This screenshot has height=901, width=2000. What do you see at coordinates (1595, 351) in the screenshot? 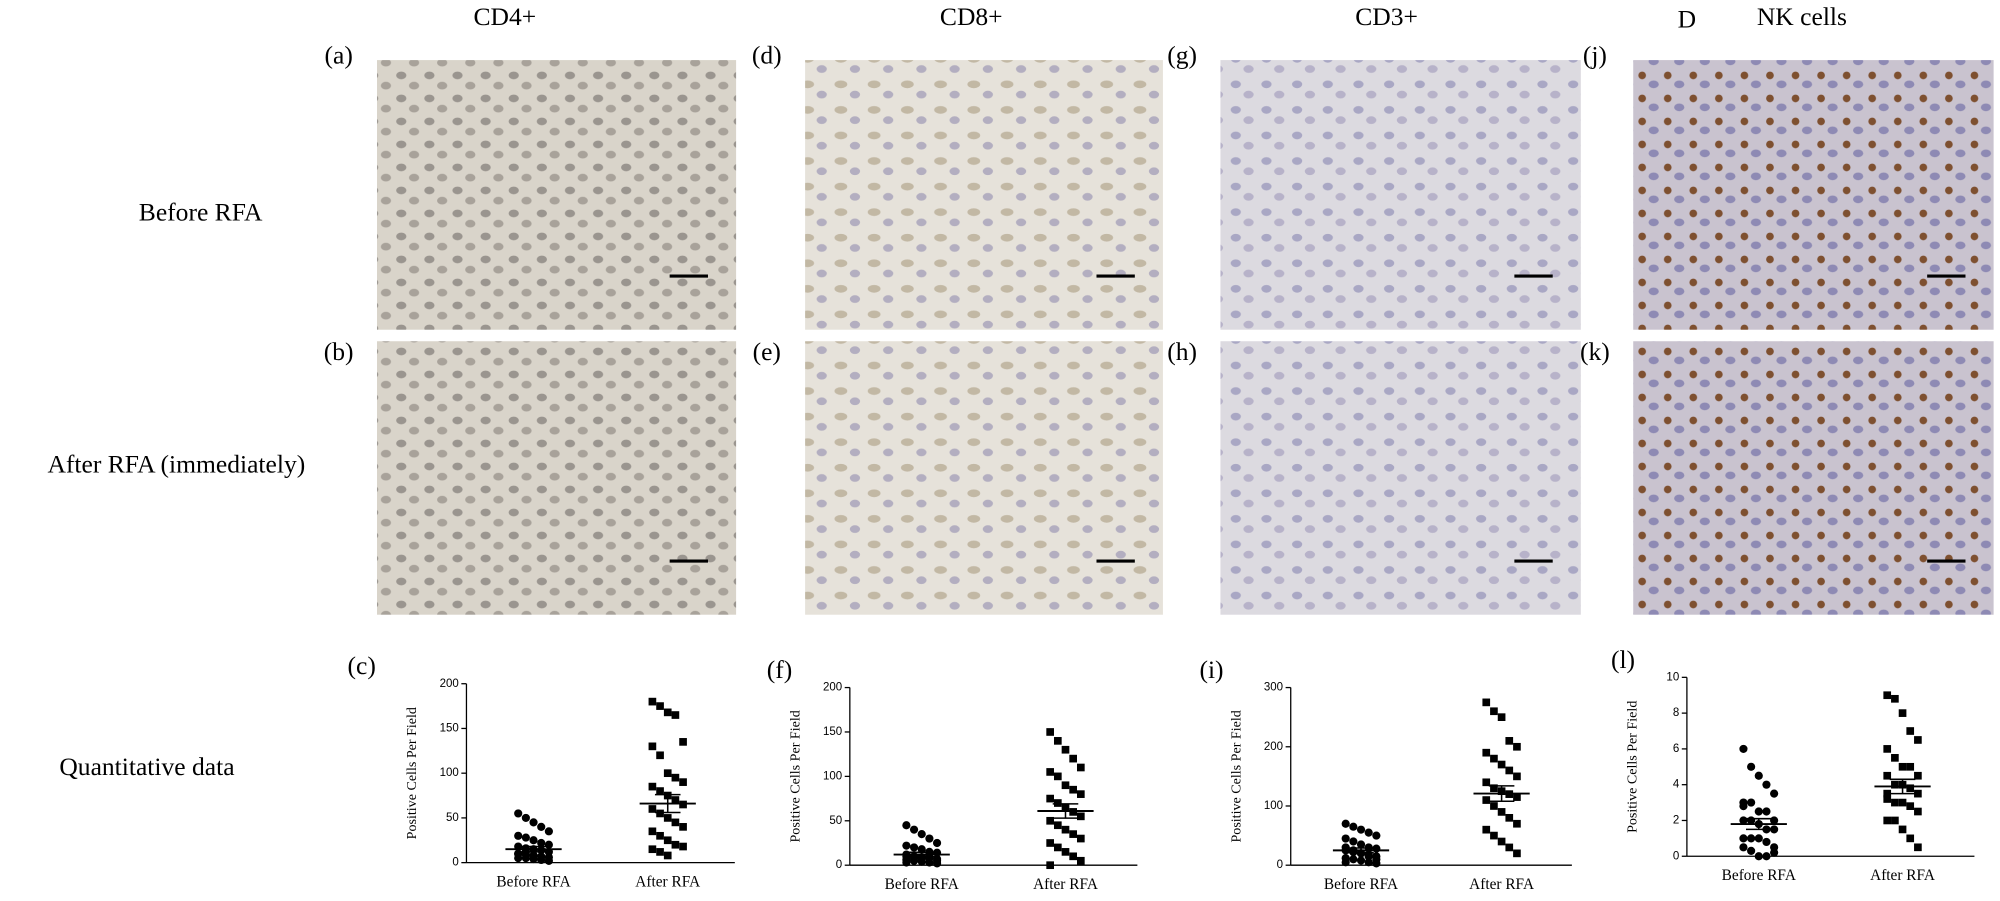
I see `panel-label: (k)` at bounding box center [1595, 351].